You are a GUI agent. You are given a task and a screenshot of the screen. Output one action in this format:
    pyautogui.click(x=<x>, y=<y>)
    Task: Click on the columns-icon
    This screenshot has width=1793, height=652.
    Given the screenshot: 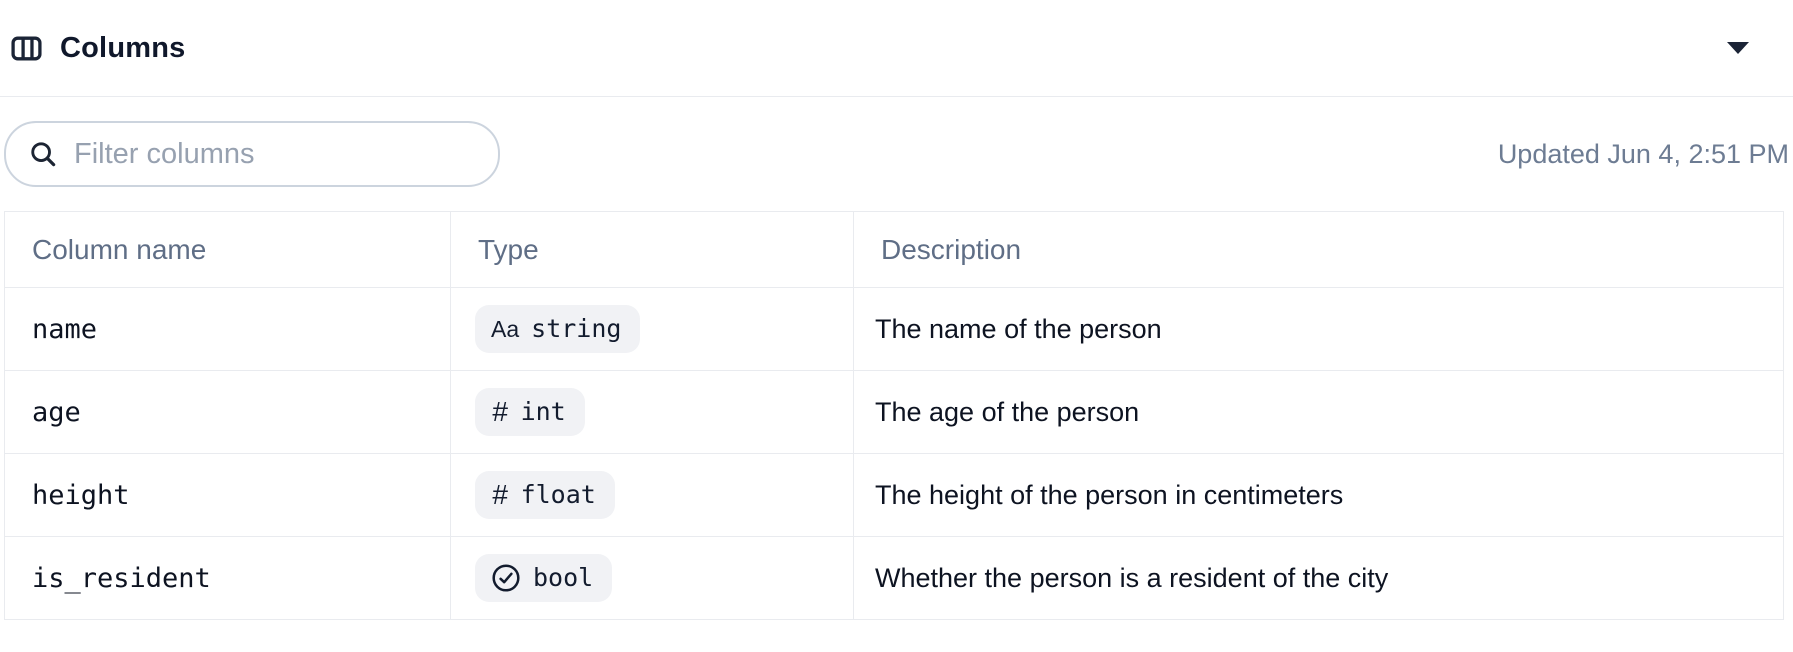 What is the action you would take?
    pyautogui.click(x=26, y=48)
    